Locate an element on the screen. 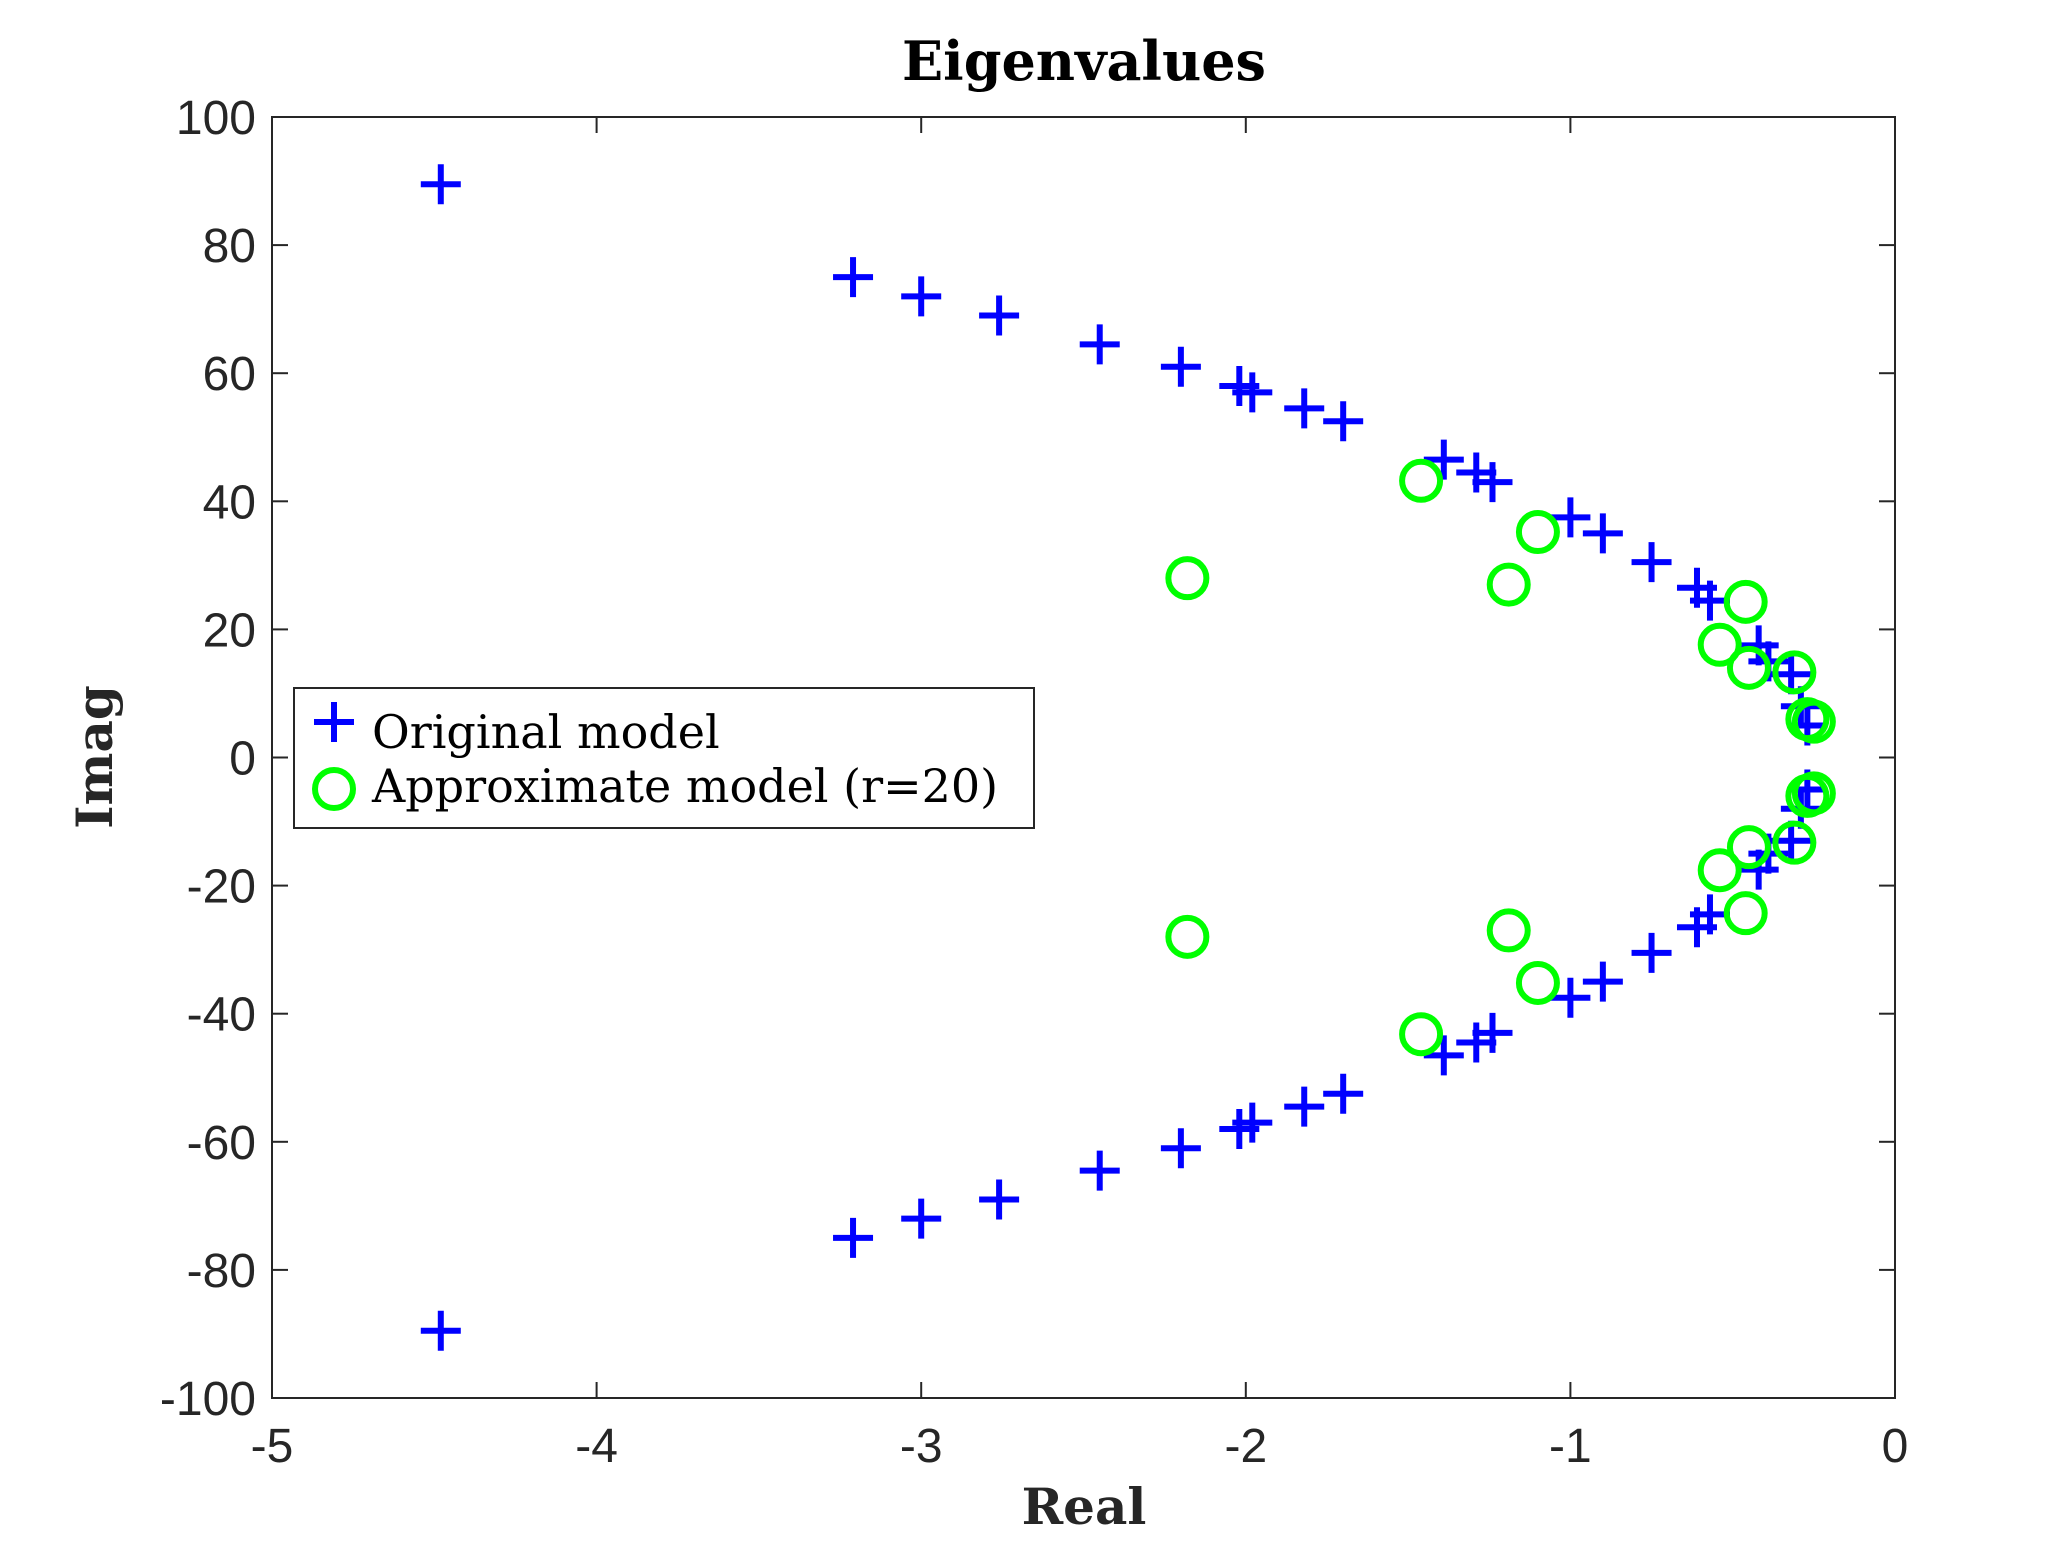  x-tick-label: -5 is located at coordinates (272, 1446).